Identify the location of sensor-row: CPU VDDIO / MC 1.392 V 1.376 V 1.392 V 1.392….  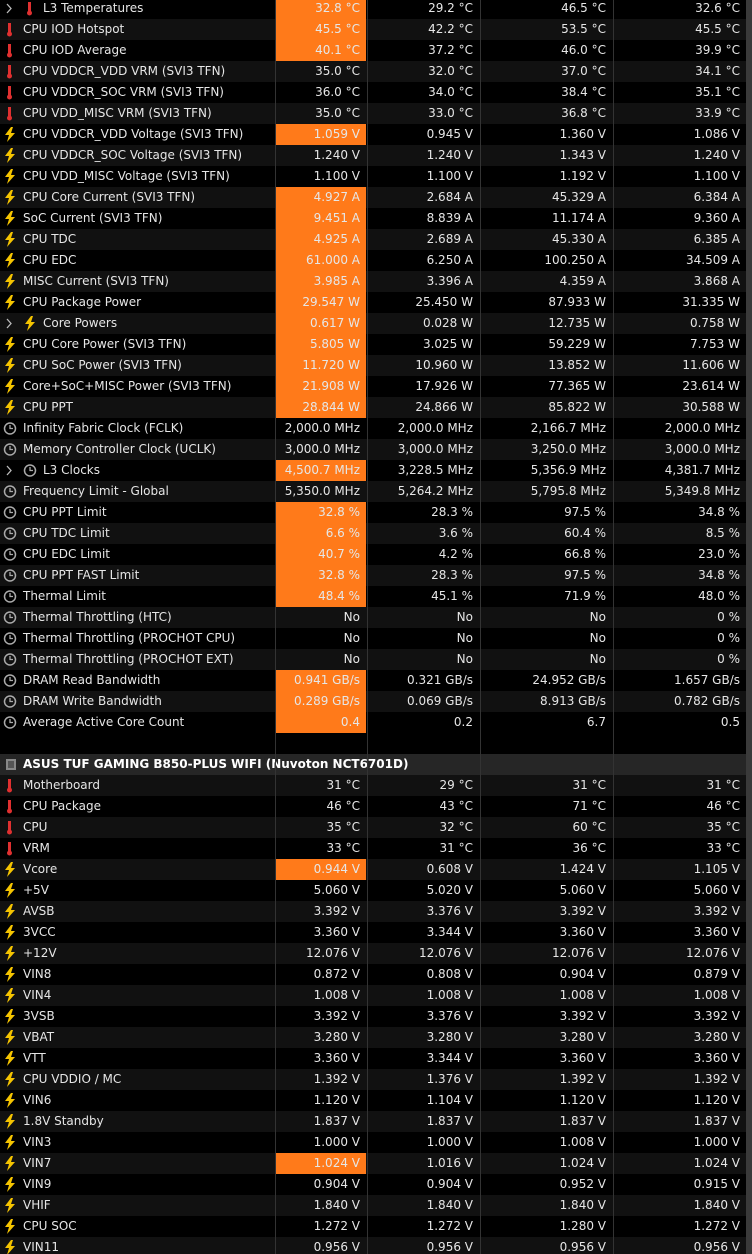
(373, 1079).